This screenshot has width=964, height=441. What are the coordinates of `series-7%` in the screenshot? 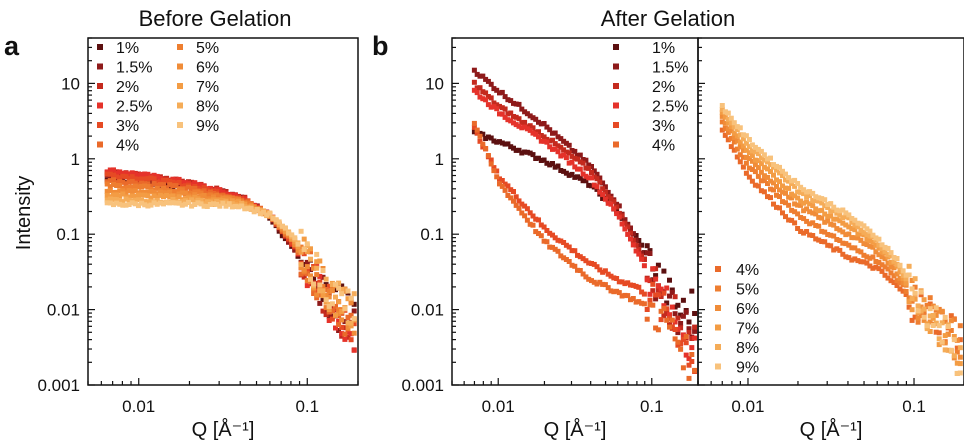 It's located at (841, 238).